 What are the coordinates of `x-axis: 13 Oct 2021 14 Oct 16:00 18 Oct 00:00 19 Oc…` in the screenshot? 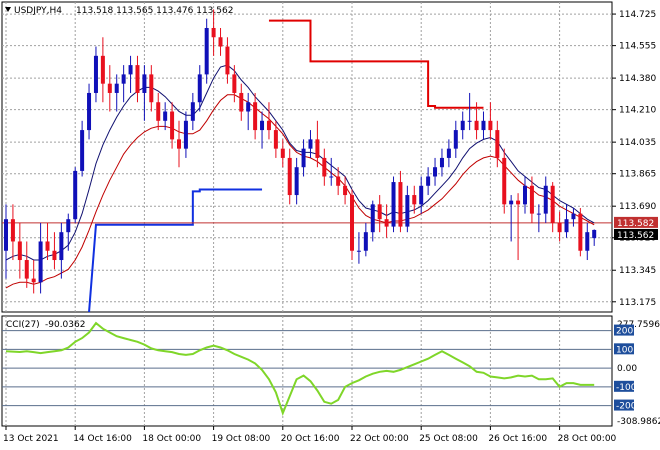 It's located at (310, 435).